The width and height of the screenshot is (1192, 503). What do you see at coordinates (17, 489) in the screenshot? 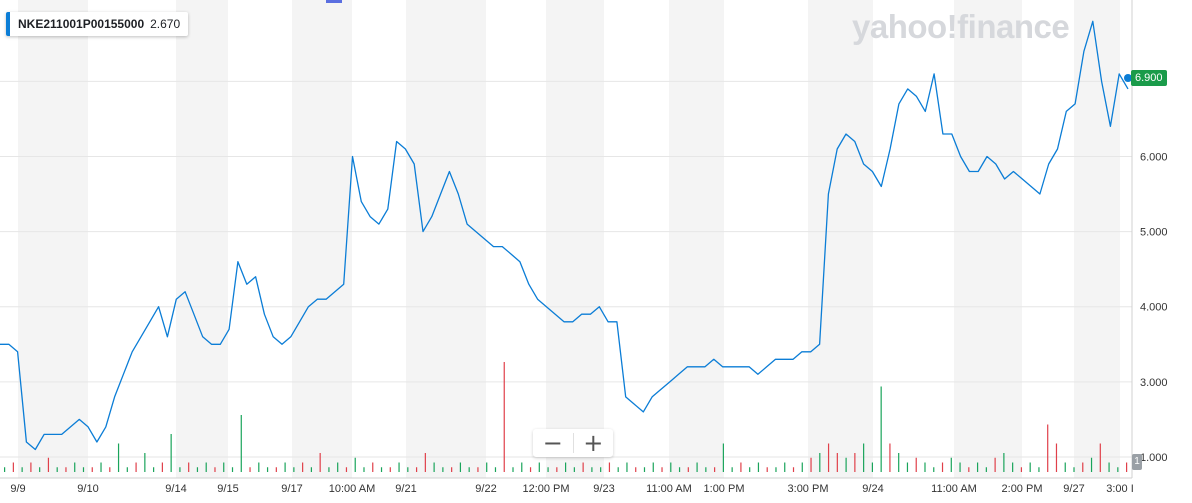
I see `x-tick-label: 9/9` at bounding box center [17, 489].